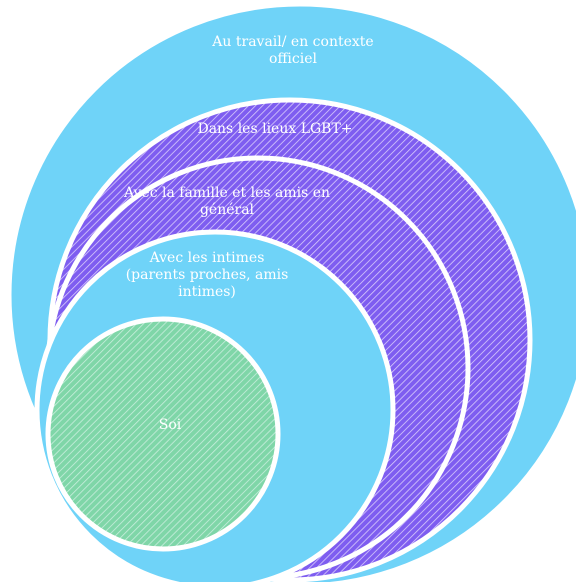  Describe the element at coordinates (207, 258) in the screenshot. I see `label-line: Avec les intimes` at that location.